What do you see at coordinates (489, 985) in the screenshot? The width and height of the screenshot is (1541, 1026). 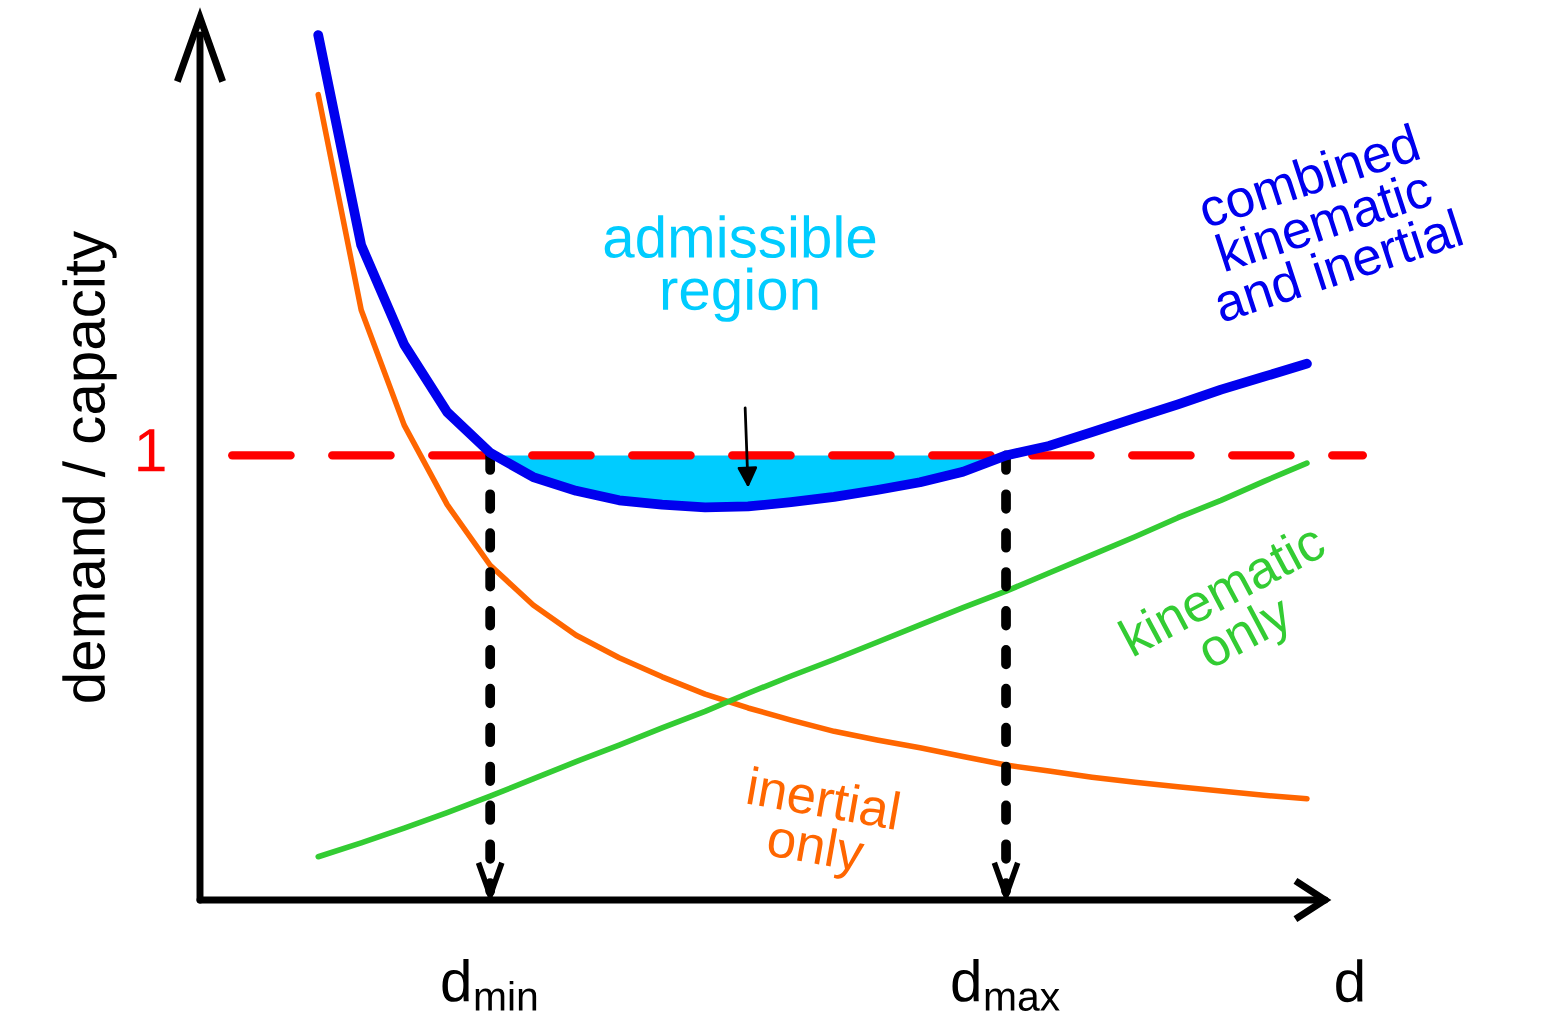 I see `x-tick-label: d$_{min}$` at bounding box center [489, 985].